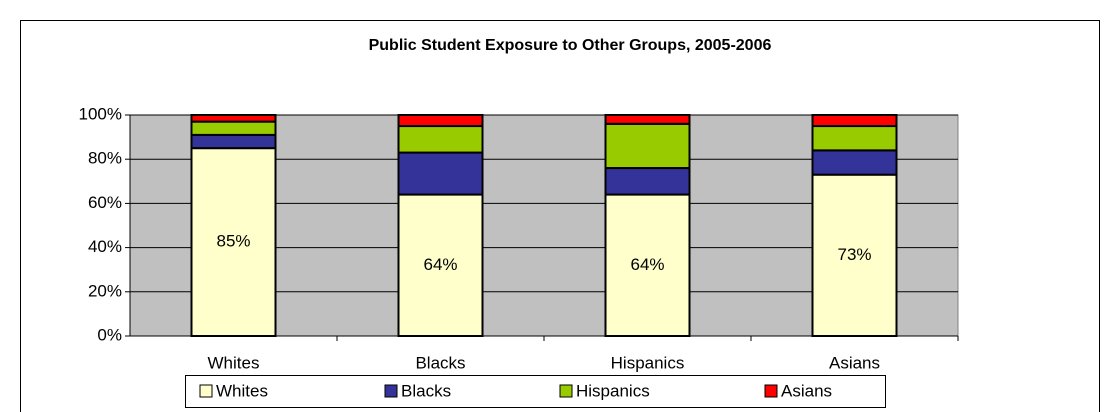 This screenshot has width=1119, height=412. I want to click on y-tick-label: 80%, so click(105, 158).